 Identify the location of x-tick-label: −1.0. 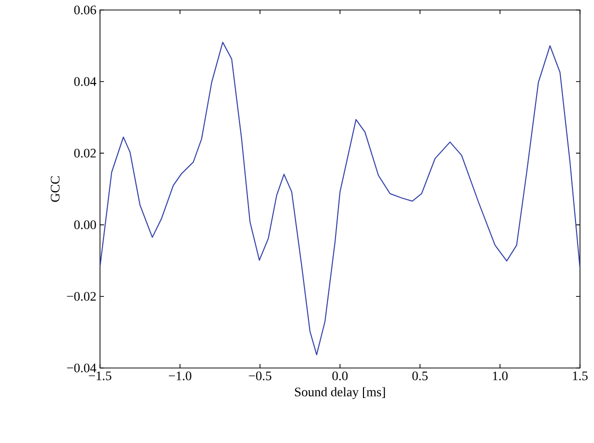
(180, 376).